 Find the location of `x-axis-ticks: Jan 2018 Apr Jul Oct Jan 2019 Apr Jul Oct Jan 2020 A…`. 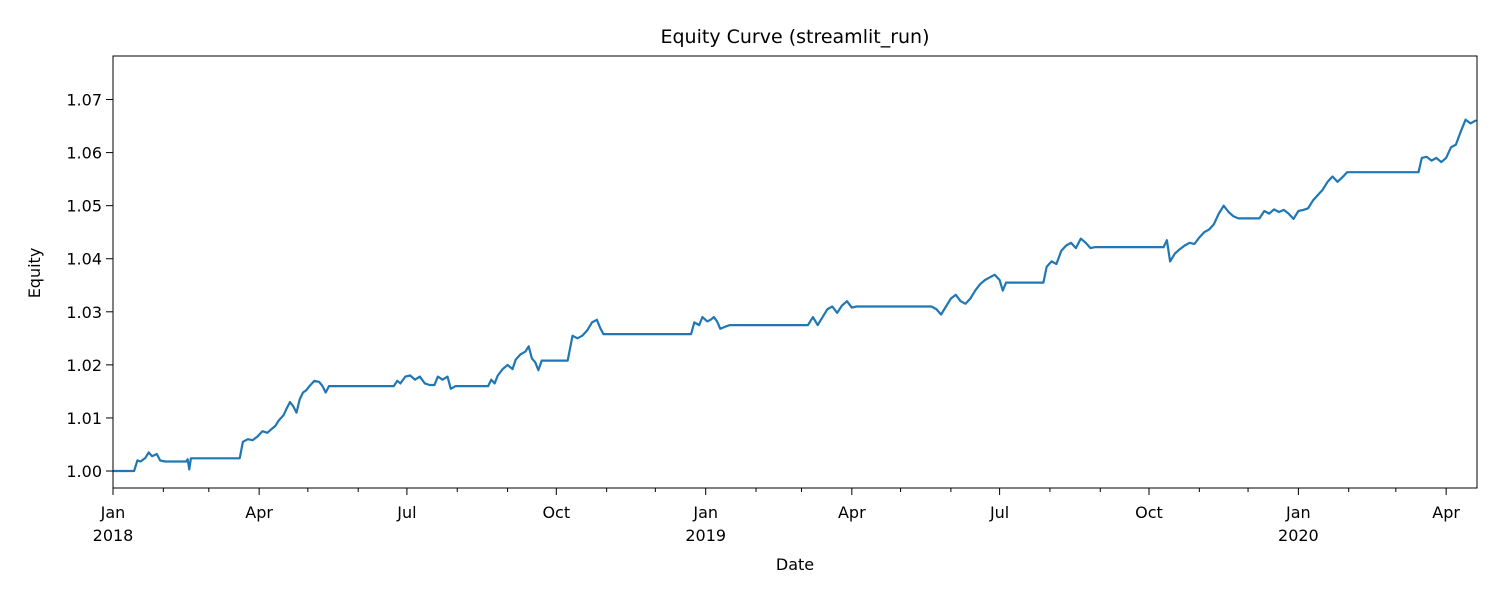

x-axis-ticks: Jan 2018 Apr Jul Oct Jan 2019 Apr Jul Oct Jan 2020 A… is located at coordinates (776, 516).